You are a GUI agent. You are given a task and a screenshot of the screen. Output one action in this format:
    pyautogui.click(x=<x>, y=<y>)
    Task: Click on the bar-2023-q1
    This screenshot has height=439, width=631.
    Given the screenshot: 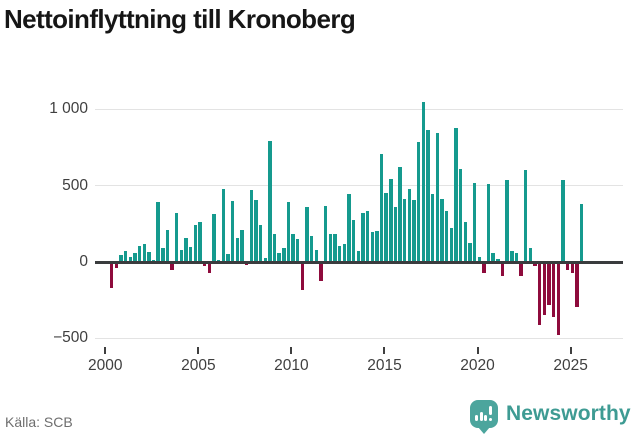 What is the action you would take?
    pyautogui.click(x=535, y=264)
    